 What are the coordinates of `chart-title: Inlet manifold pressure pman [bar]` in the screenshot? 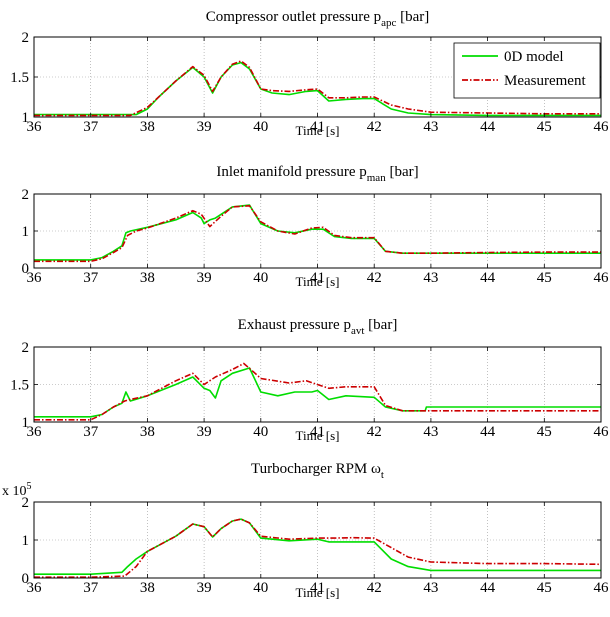 It's located at (317, 174).